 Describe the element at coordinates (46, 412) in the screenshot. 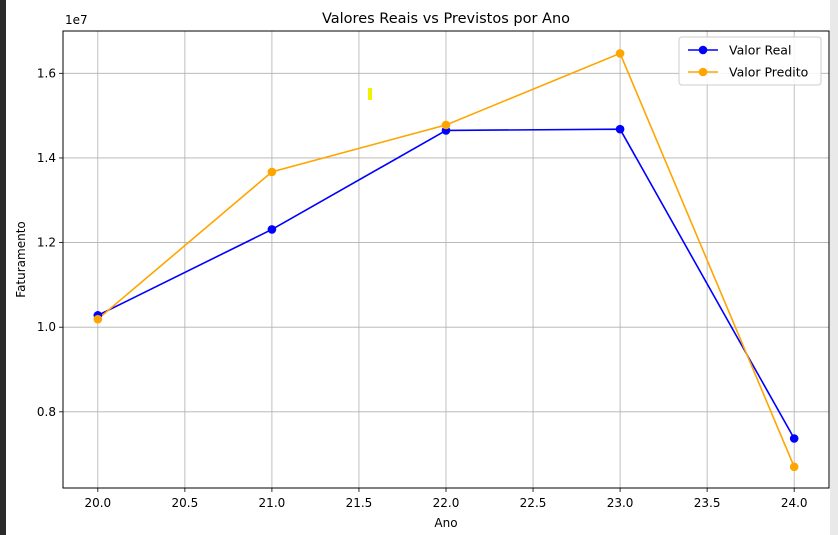

I see `y-tick-label: 0.8` at that location.